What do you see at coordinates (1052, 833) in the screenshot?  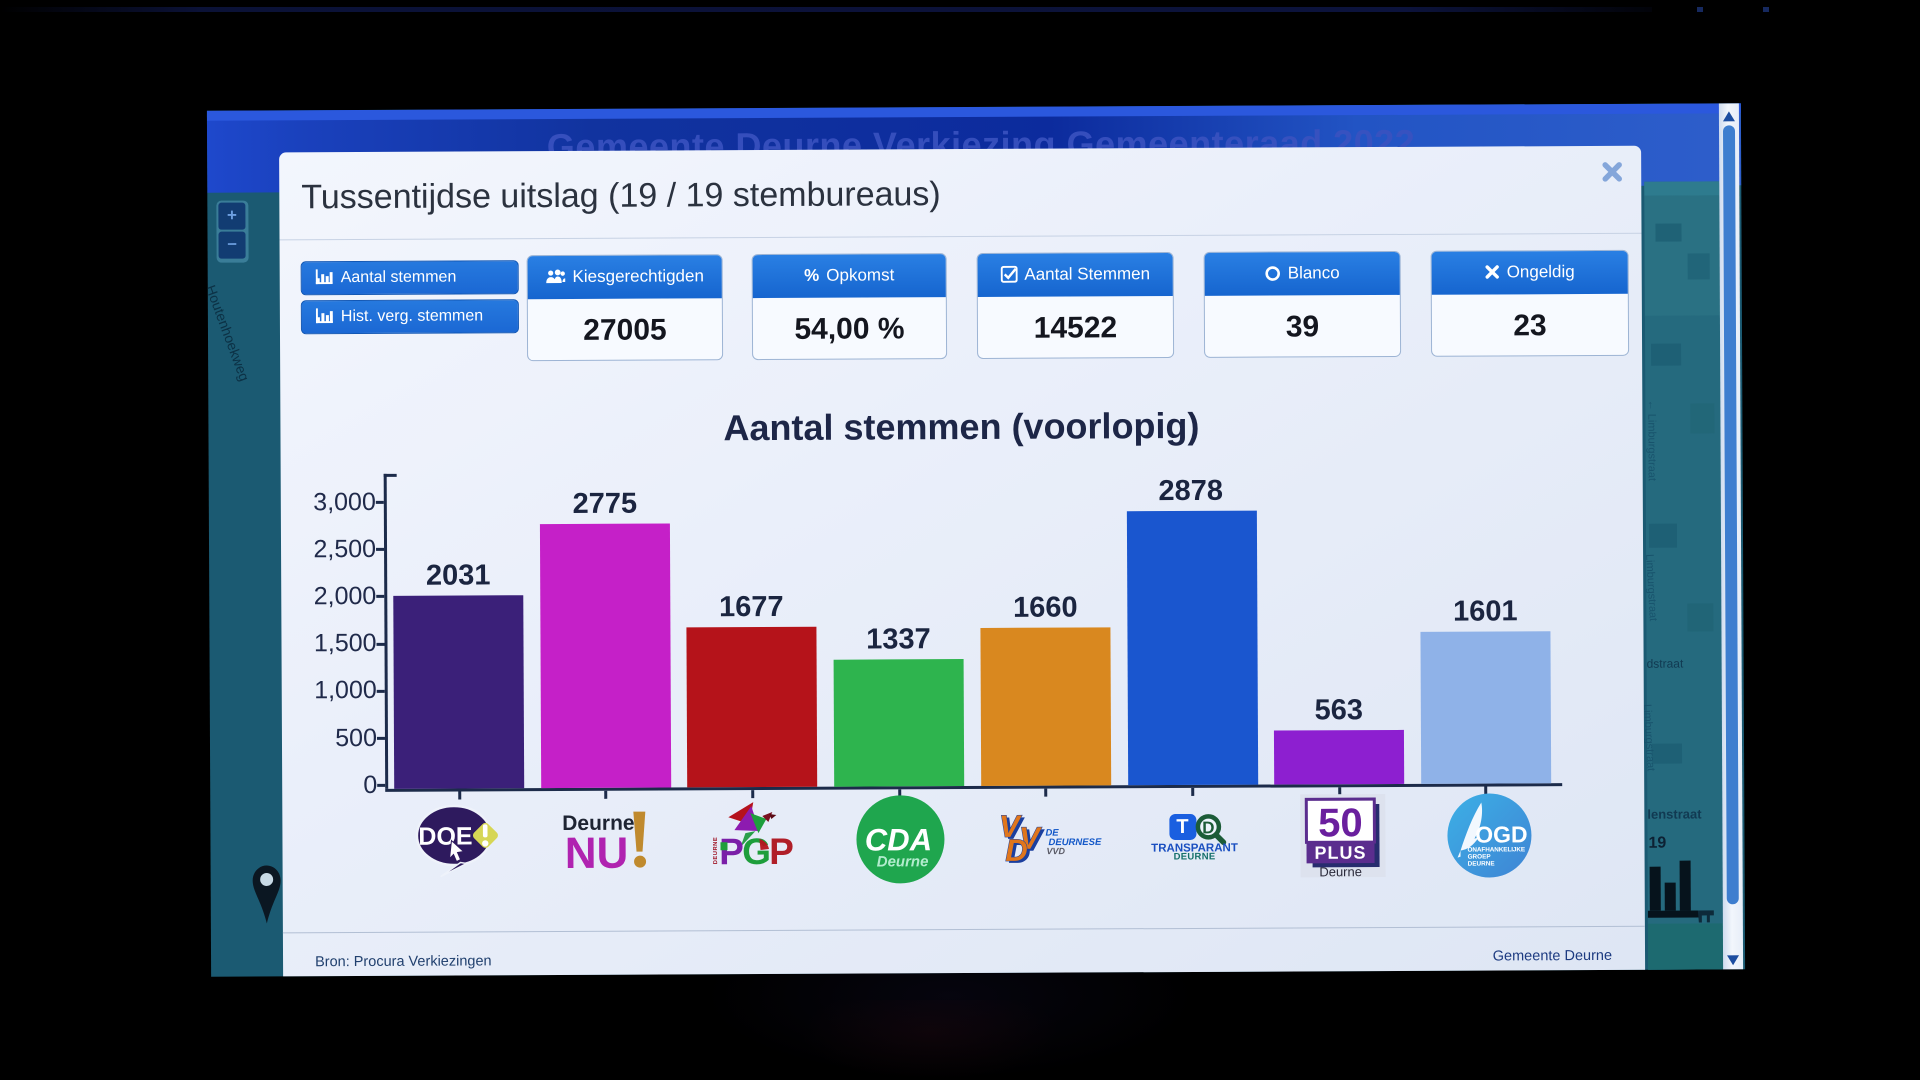 I see `svg-text: DE` at bounding box center [1052, 833].